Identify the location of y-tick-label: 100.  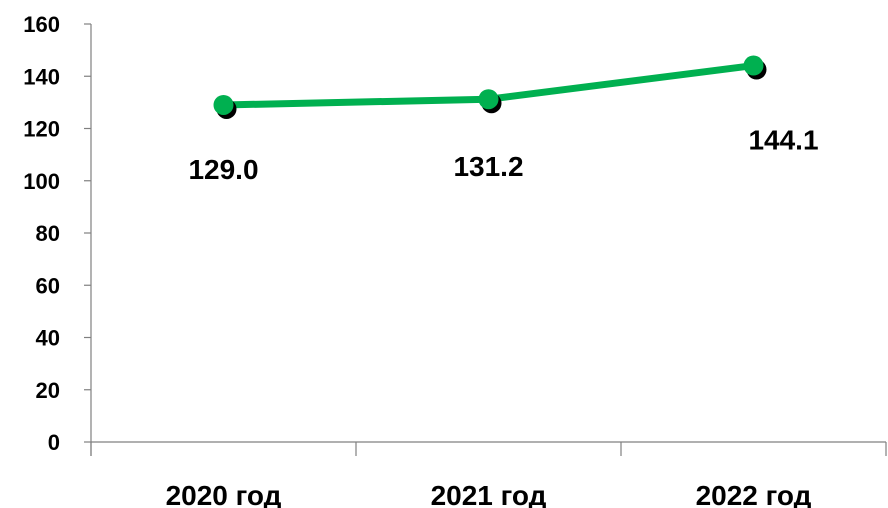
(41, 181).